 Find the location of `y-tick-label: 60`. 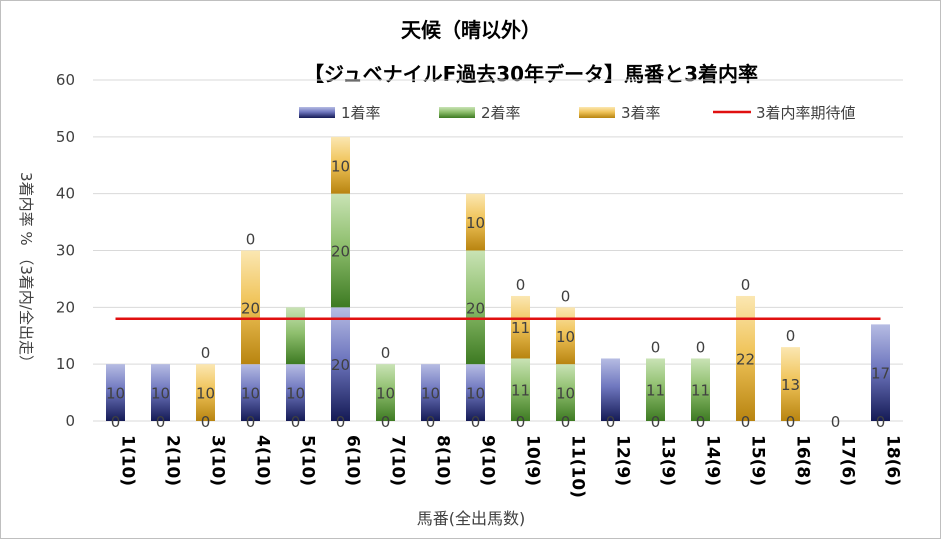

y-tick-label: 60 is located at coordinates (65, 80).